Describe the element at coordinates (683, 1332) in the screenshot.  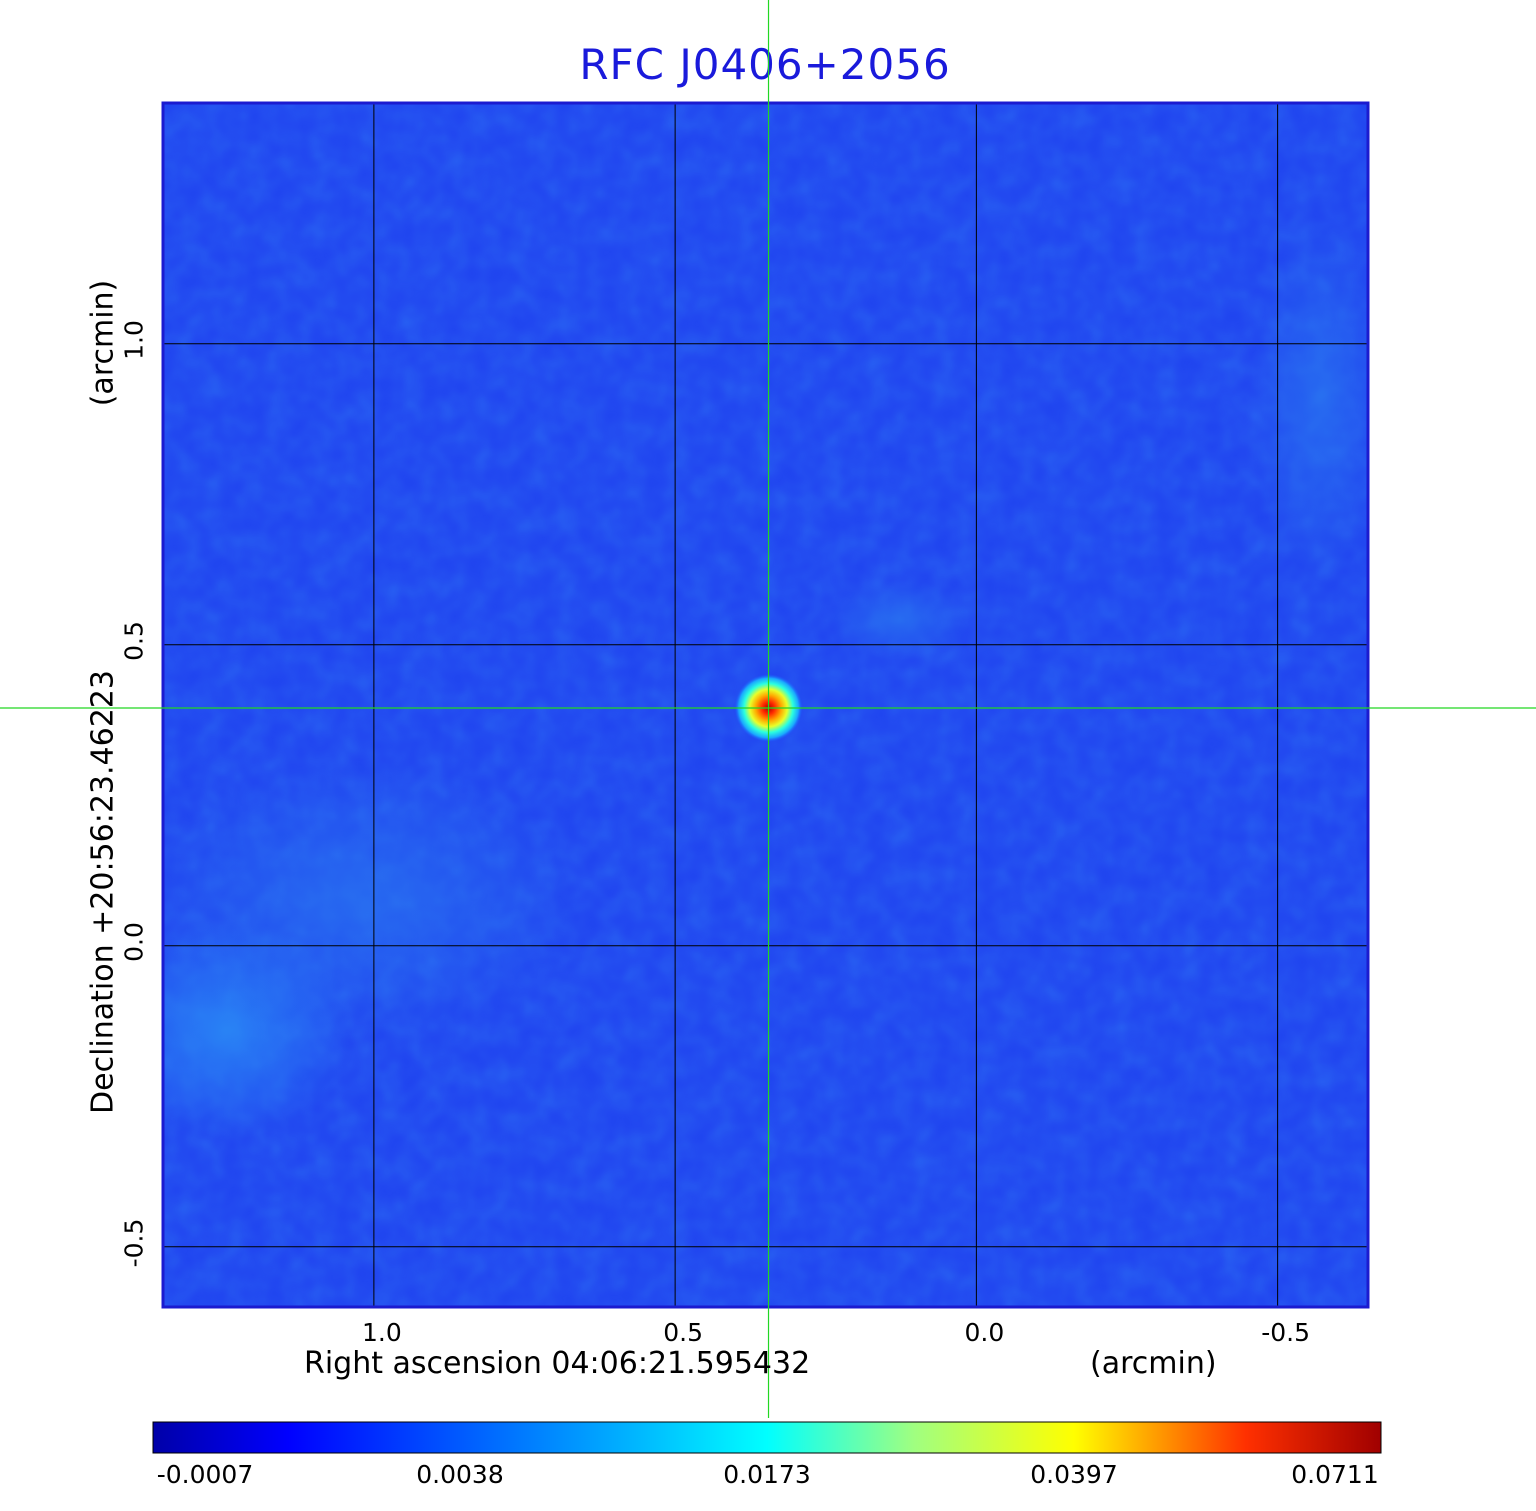
I see `x-tick-label-1: 0.5` at that location.